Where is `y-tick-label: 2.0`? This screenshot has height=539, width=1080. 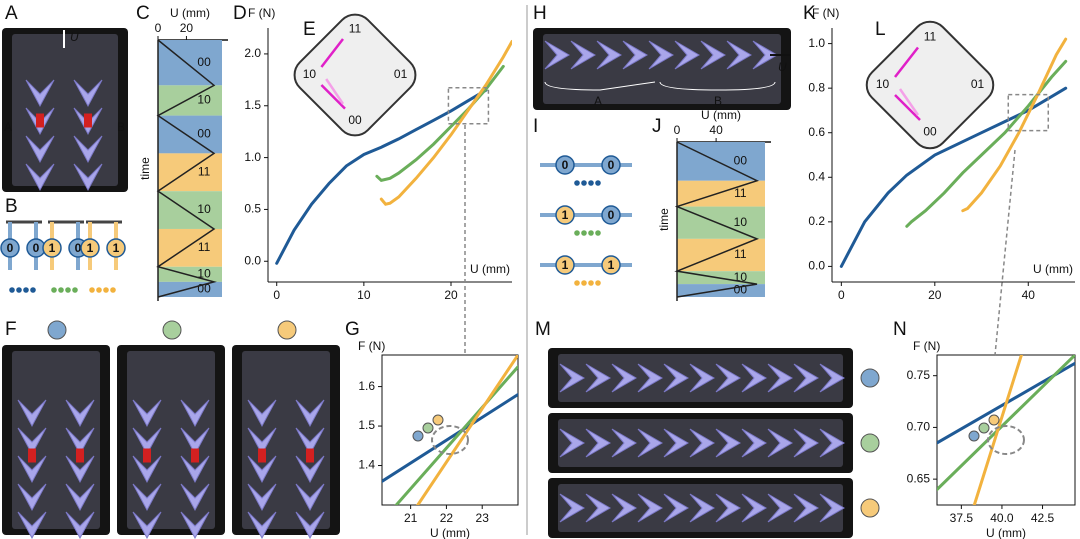
y-tick-label: 2.0 is located at coordinates (252, 53).